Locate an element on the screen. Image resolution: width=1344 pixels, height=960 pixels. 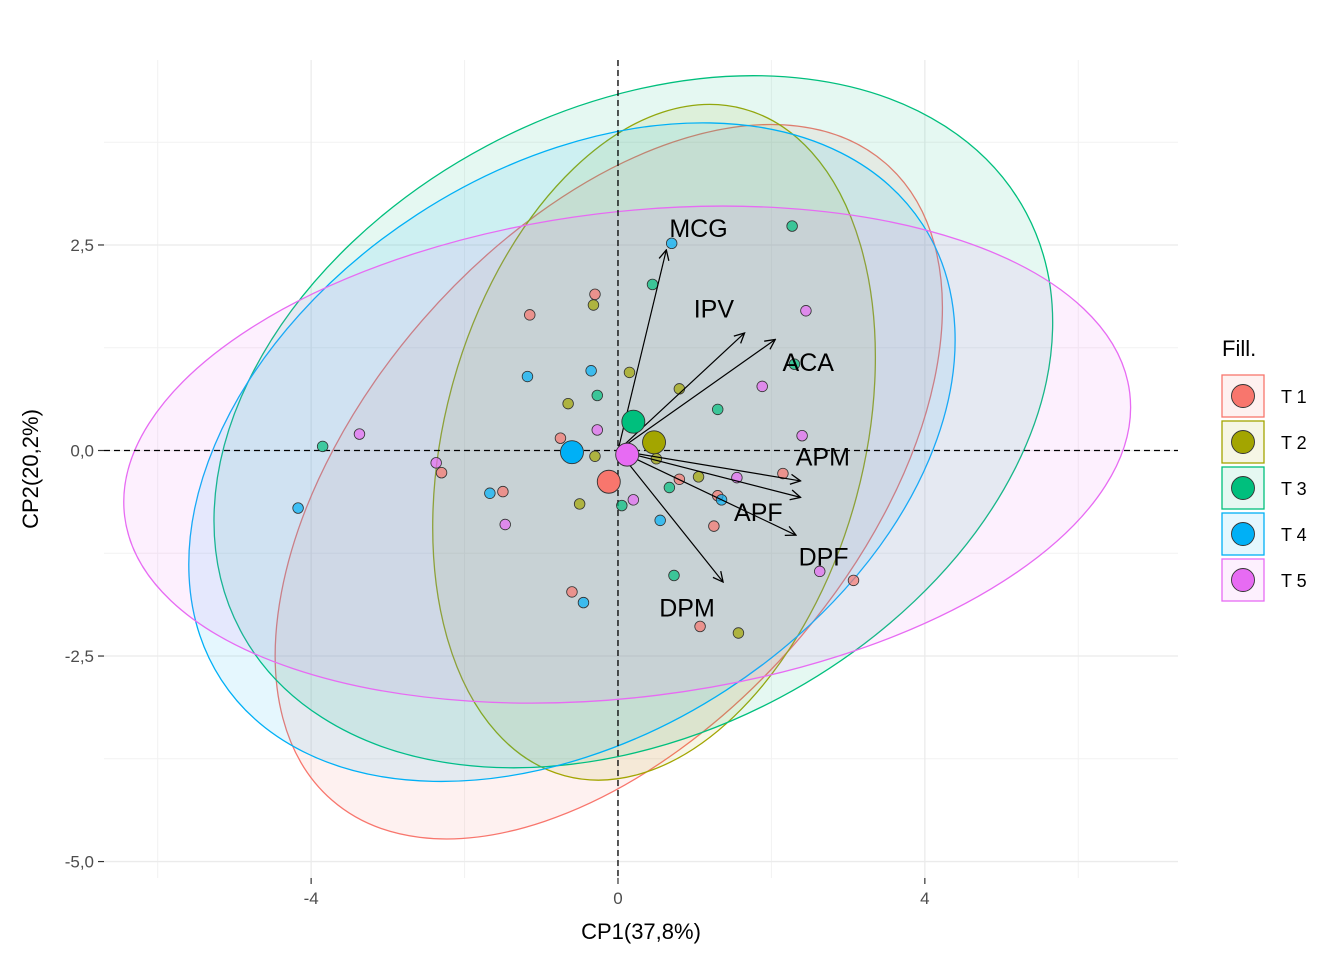
x-tick-label: 4 is located at coordinates (924, 898).